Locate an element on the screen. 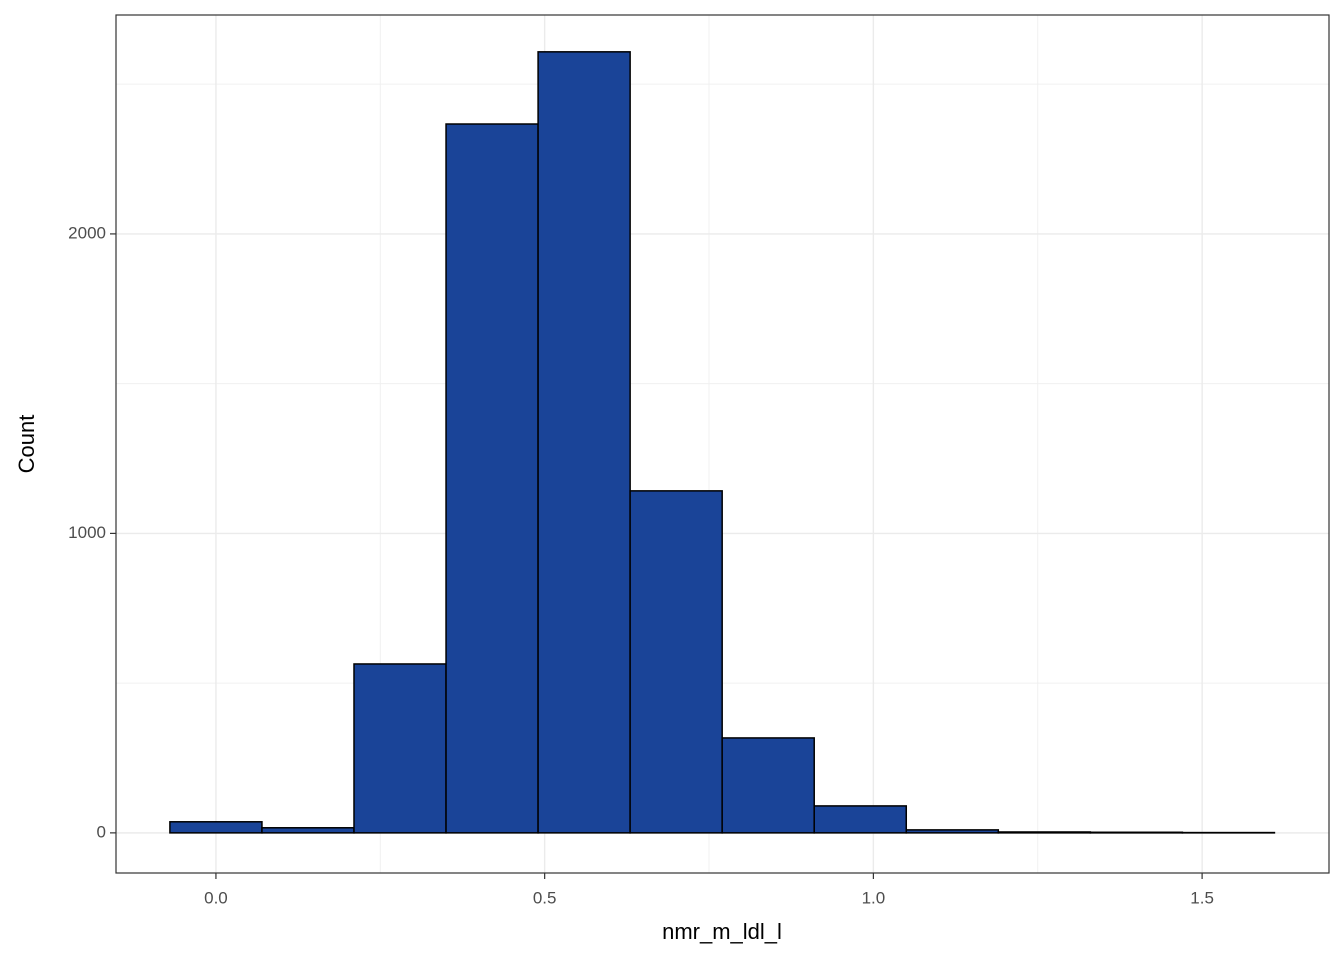 Image resolution: width=1344 pixels, height=960 pixels. y-axis-title: Count is located at coordinates (26, 444).